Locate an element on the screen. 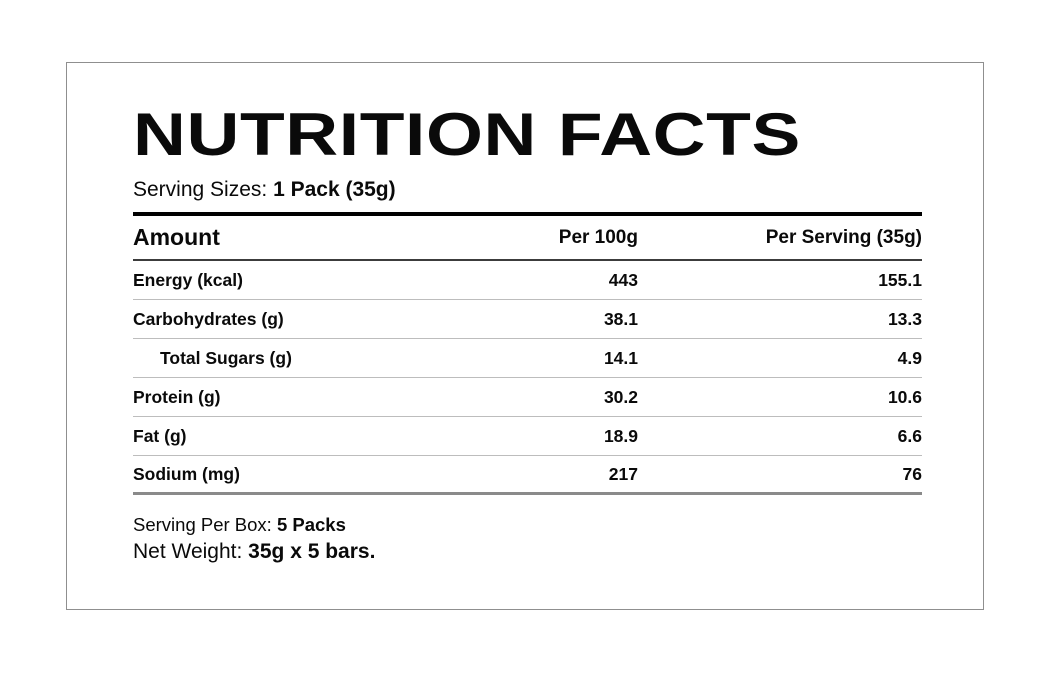  serving-per-box-line: Serving Per Box: 5 Packs is located at coordinates (527, 525).